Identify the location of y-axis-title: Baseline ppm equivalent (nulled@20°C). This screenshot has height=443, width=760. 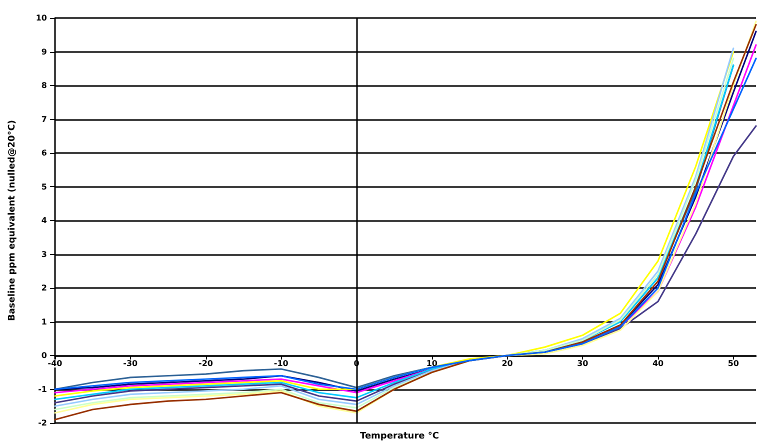
(13, 221).